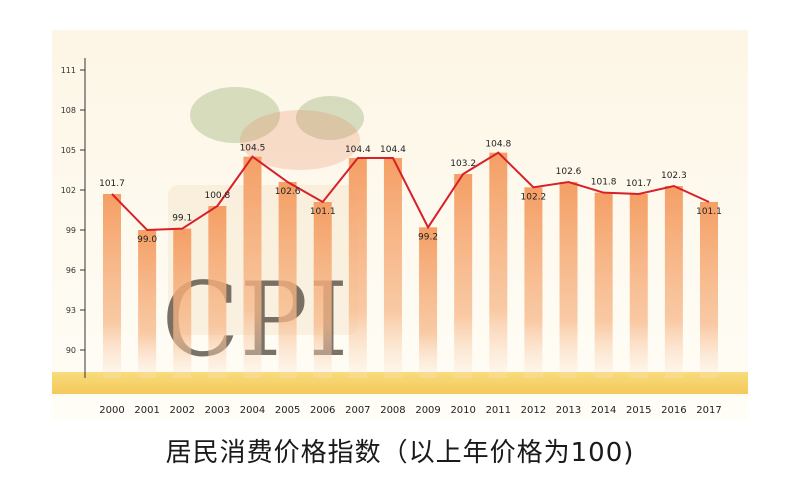 The width and height of the screenshot is (800, 491). Describe the element at coordinates (568, 280) in the screenshot. I see `bar-2013` at that location.